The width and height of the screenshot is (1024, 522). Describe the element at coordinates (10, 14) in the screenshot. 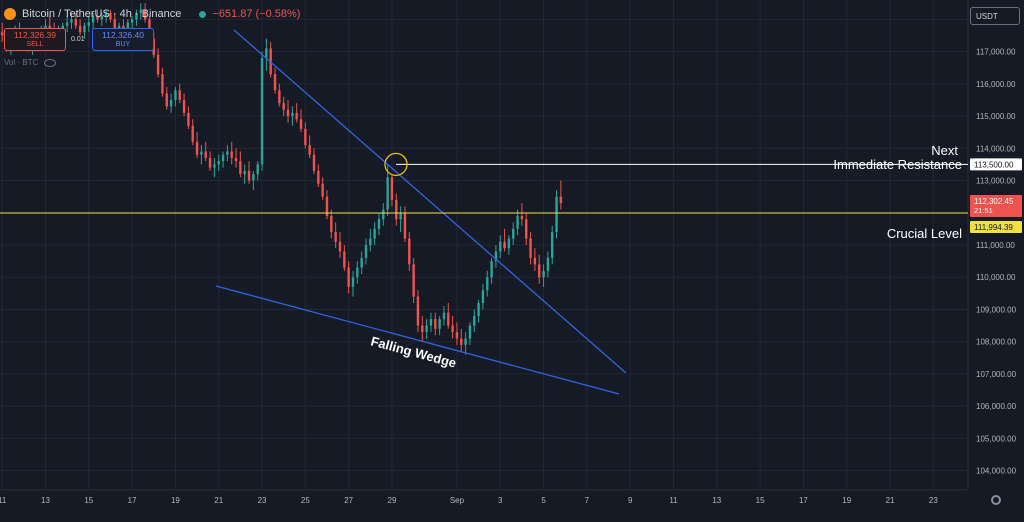

I see `bitcoin-logo-icon` at that location.